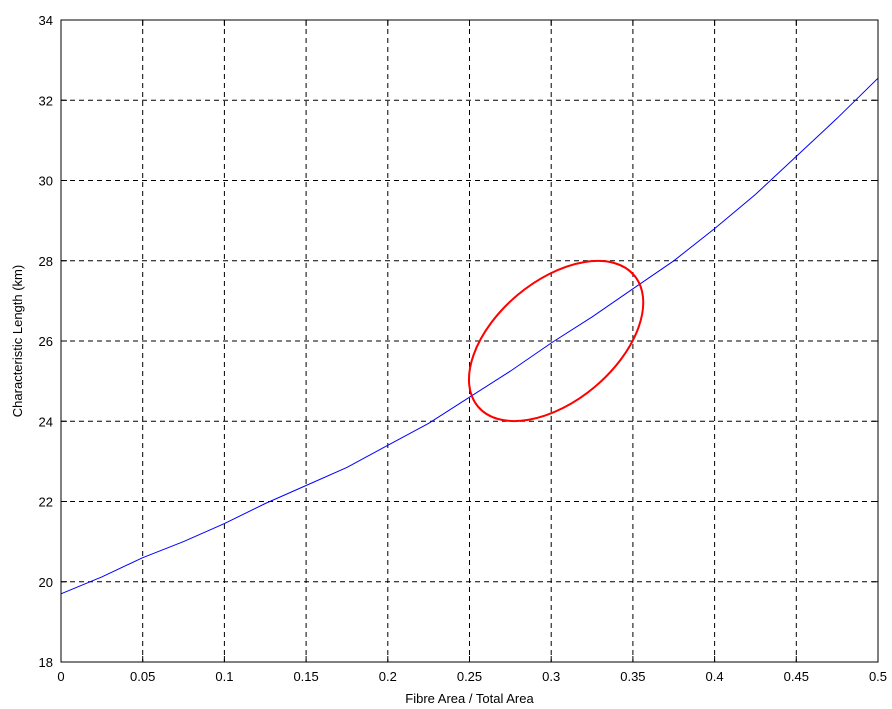 The height and width of the screenshot is (709, 892). Describe the element at coordinates (224, 676) in the screenshot. I see `x-tick-label: 0.1` at that location.